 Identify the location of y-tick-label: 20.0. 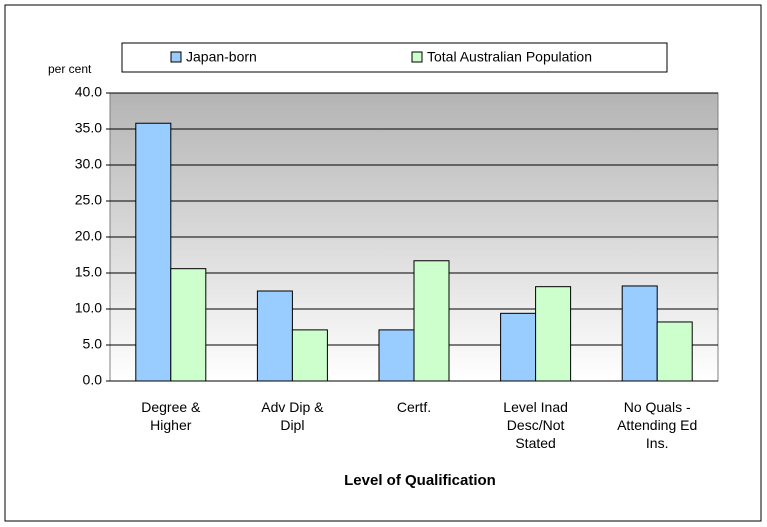
(88, 236).